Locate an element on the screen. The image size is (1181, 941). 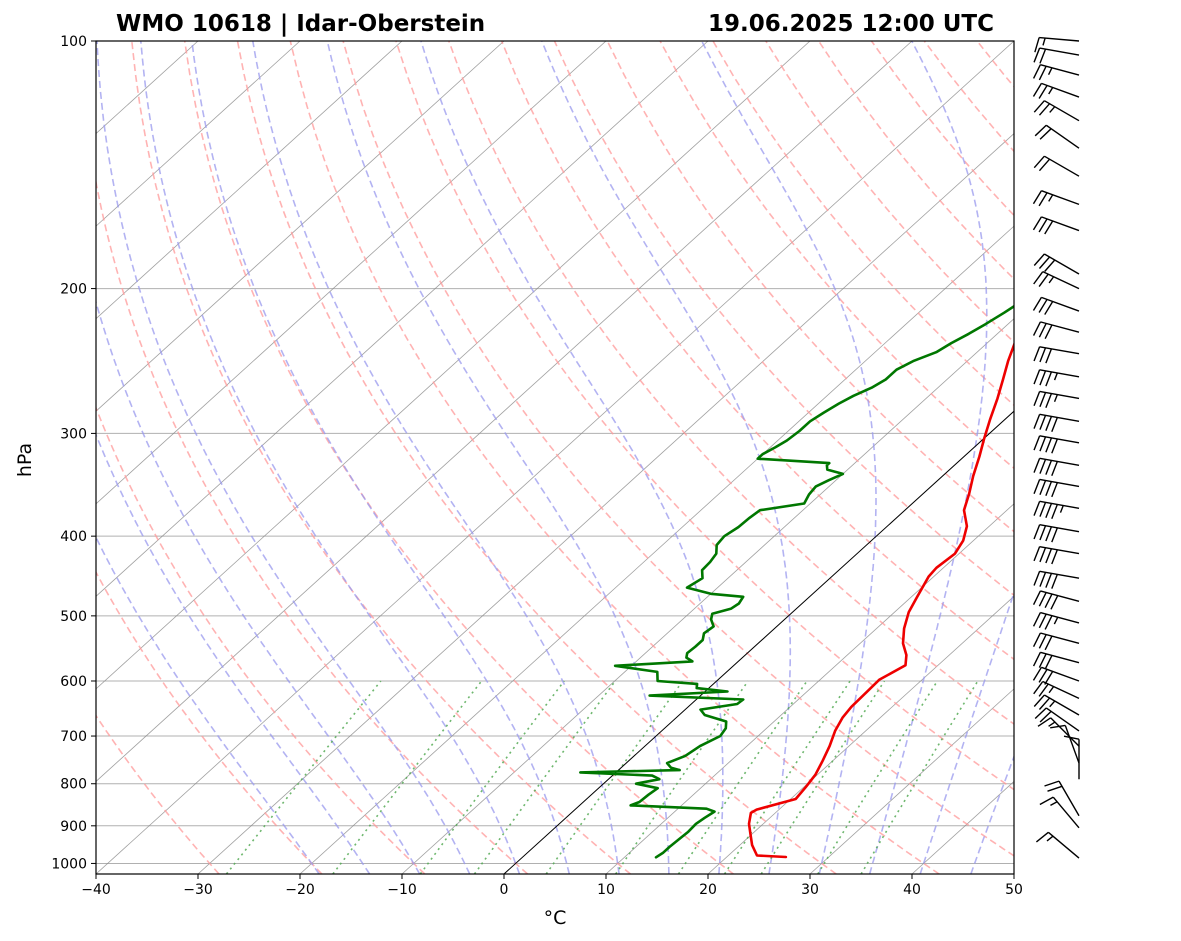
dry-adiabat is located at coordinates (261, 639).